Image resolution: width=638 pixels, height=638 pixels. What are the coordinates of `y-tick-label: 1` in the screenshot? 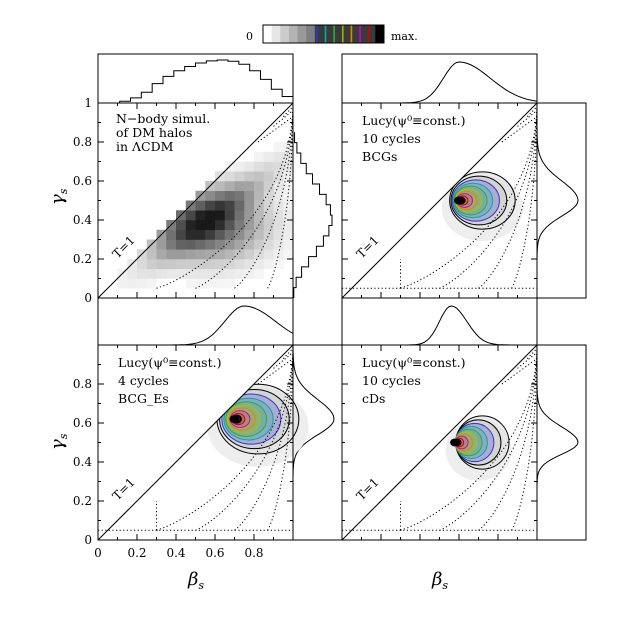 It's located at (88, 103).